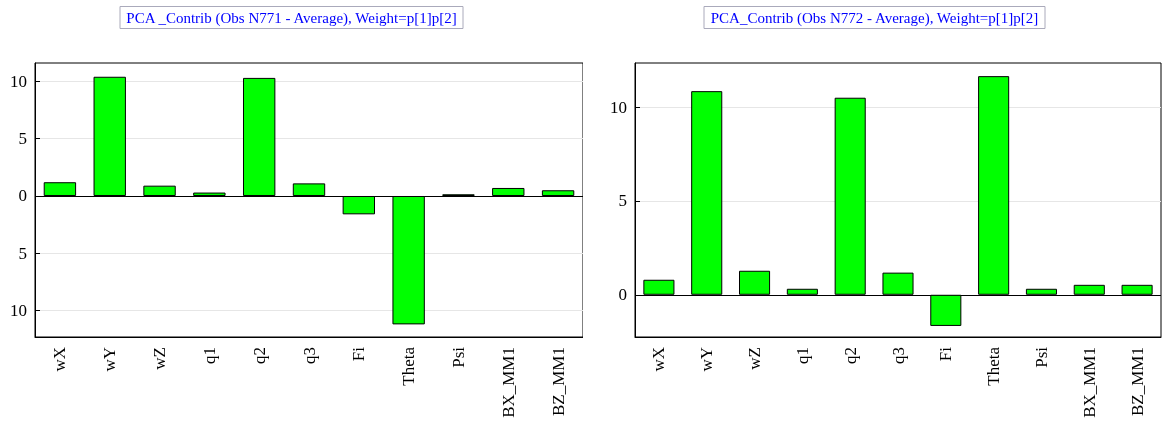 The width and height of the screenshot is (1167, 444). Describe the element at coordinates (291, 18) in the screenshot. I see `chart-title: PCA _Contrib (Obs N771 - Average), Weight=p[1]p[2]` at that location.